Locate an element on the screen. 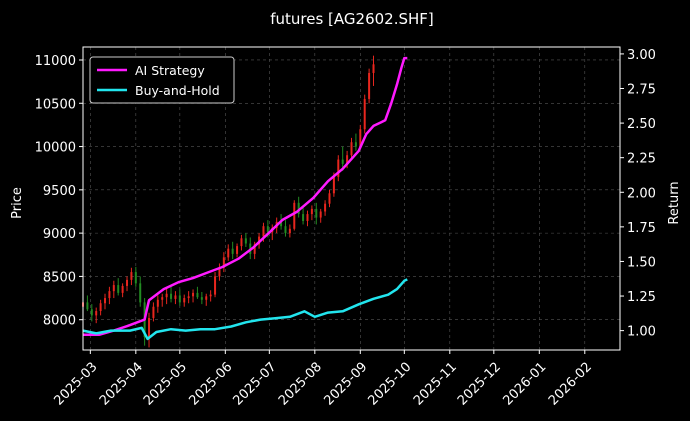  legend-box is located at coordinates (162, 80).